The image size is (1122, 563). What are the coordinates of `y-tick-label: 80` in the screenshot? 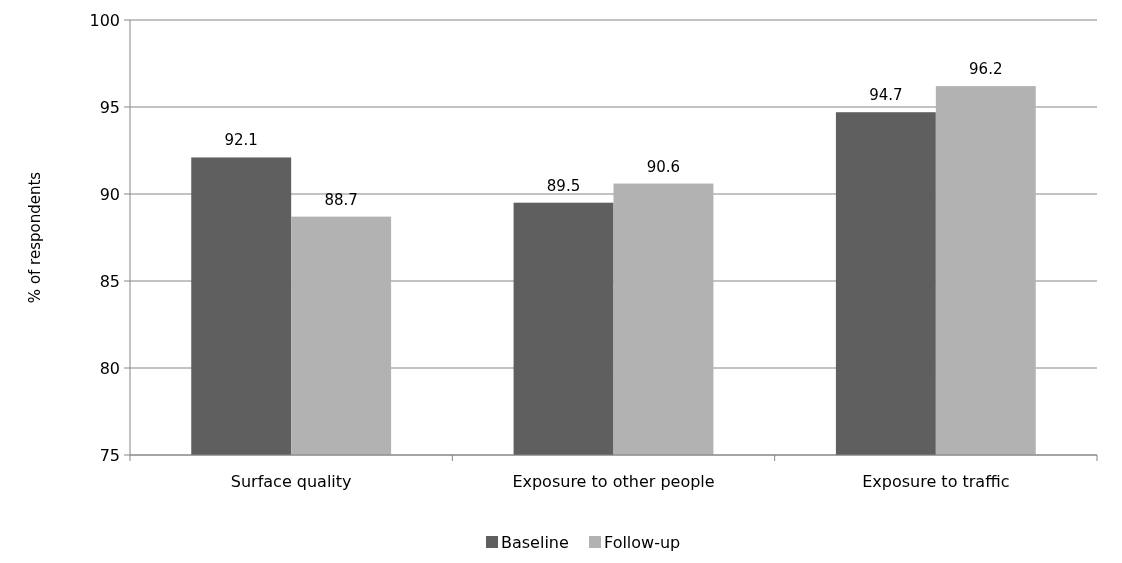 It's located at (109, 368).